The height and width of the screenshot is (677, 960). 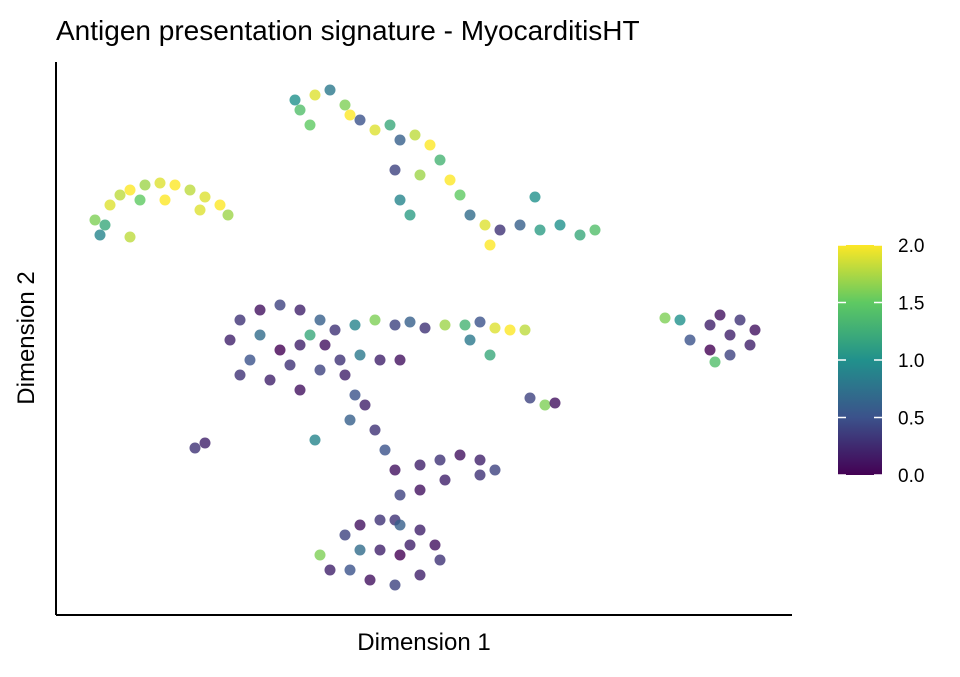 What do you see at coordinates (26, 337) in the screenshot?
I see `y-axis-label: Dimension 2` at bounding box center [26, 337].